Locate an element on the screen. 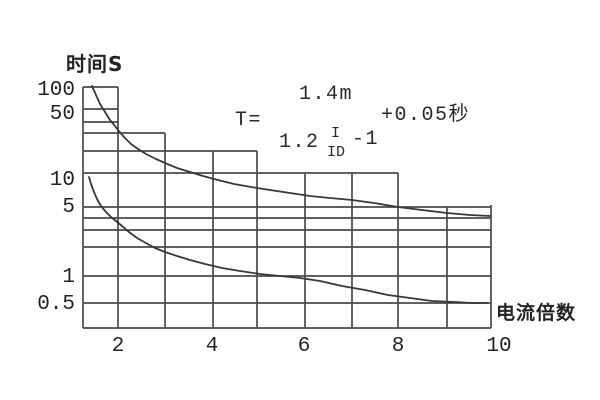 This screenshot has width=600, height=400. formula-suffix: +0.05秒 is located at coordinates (426, 115).